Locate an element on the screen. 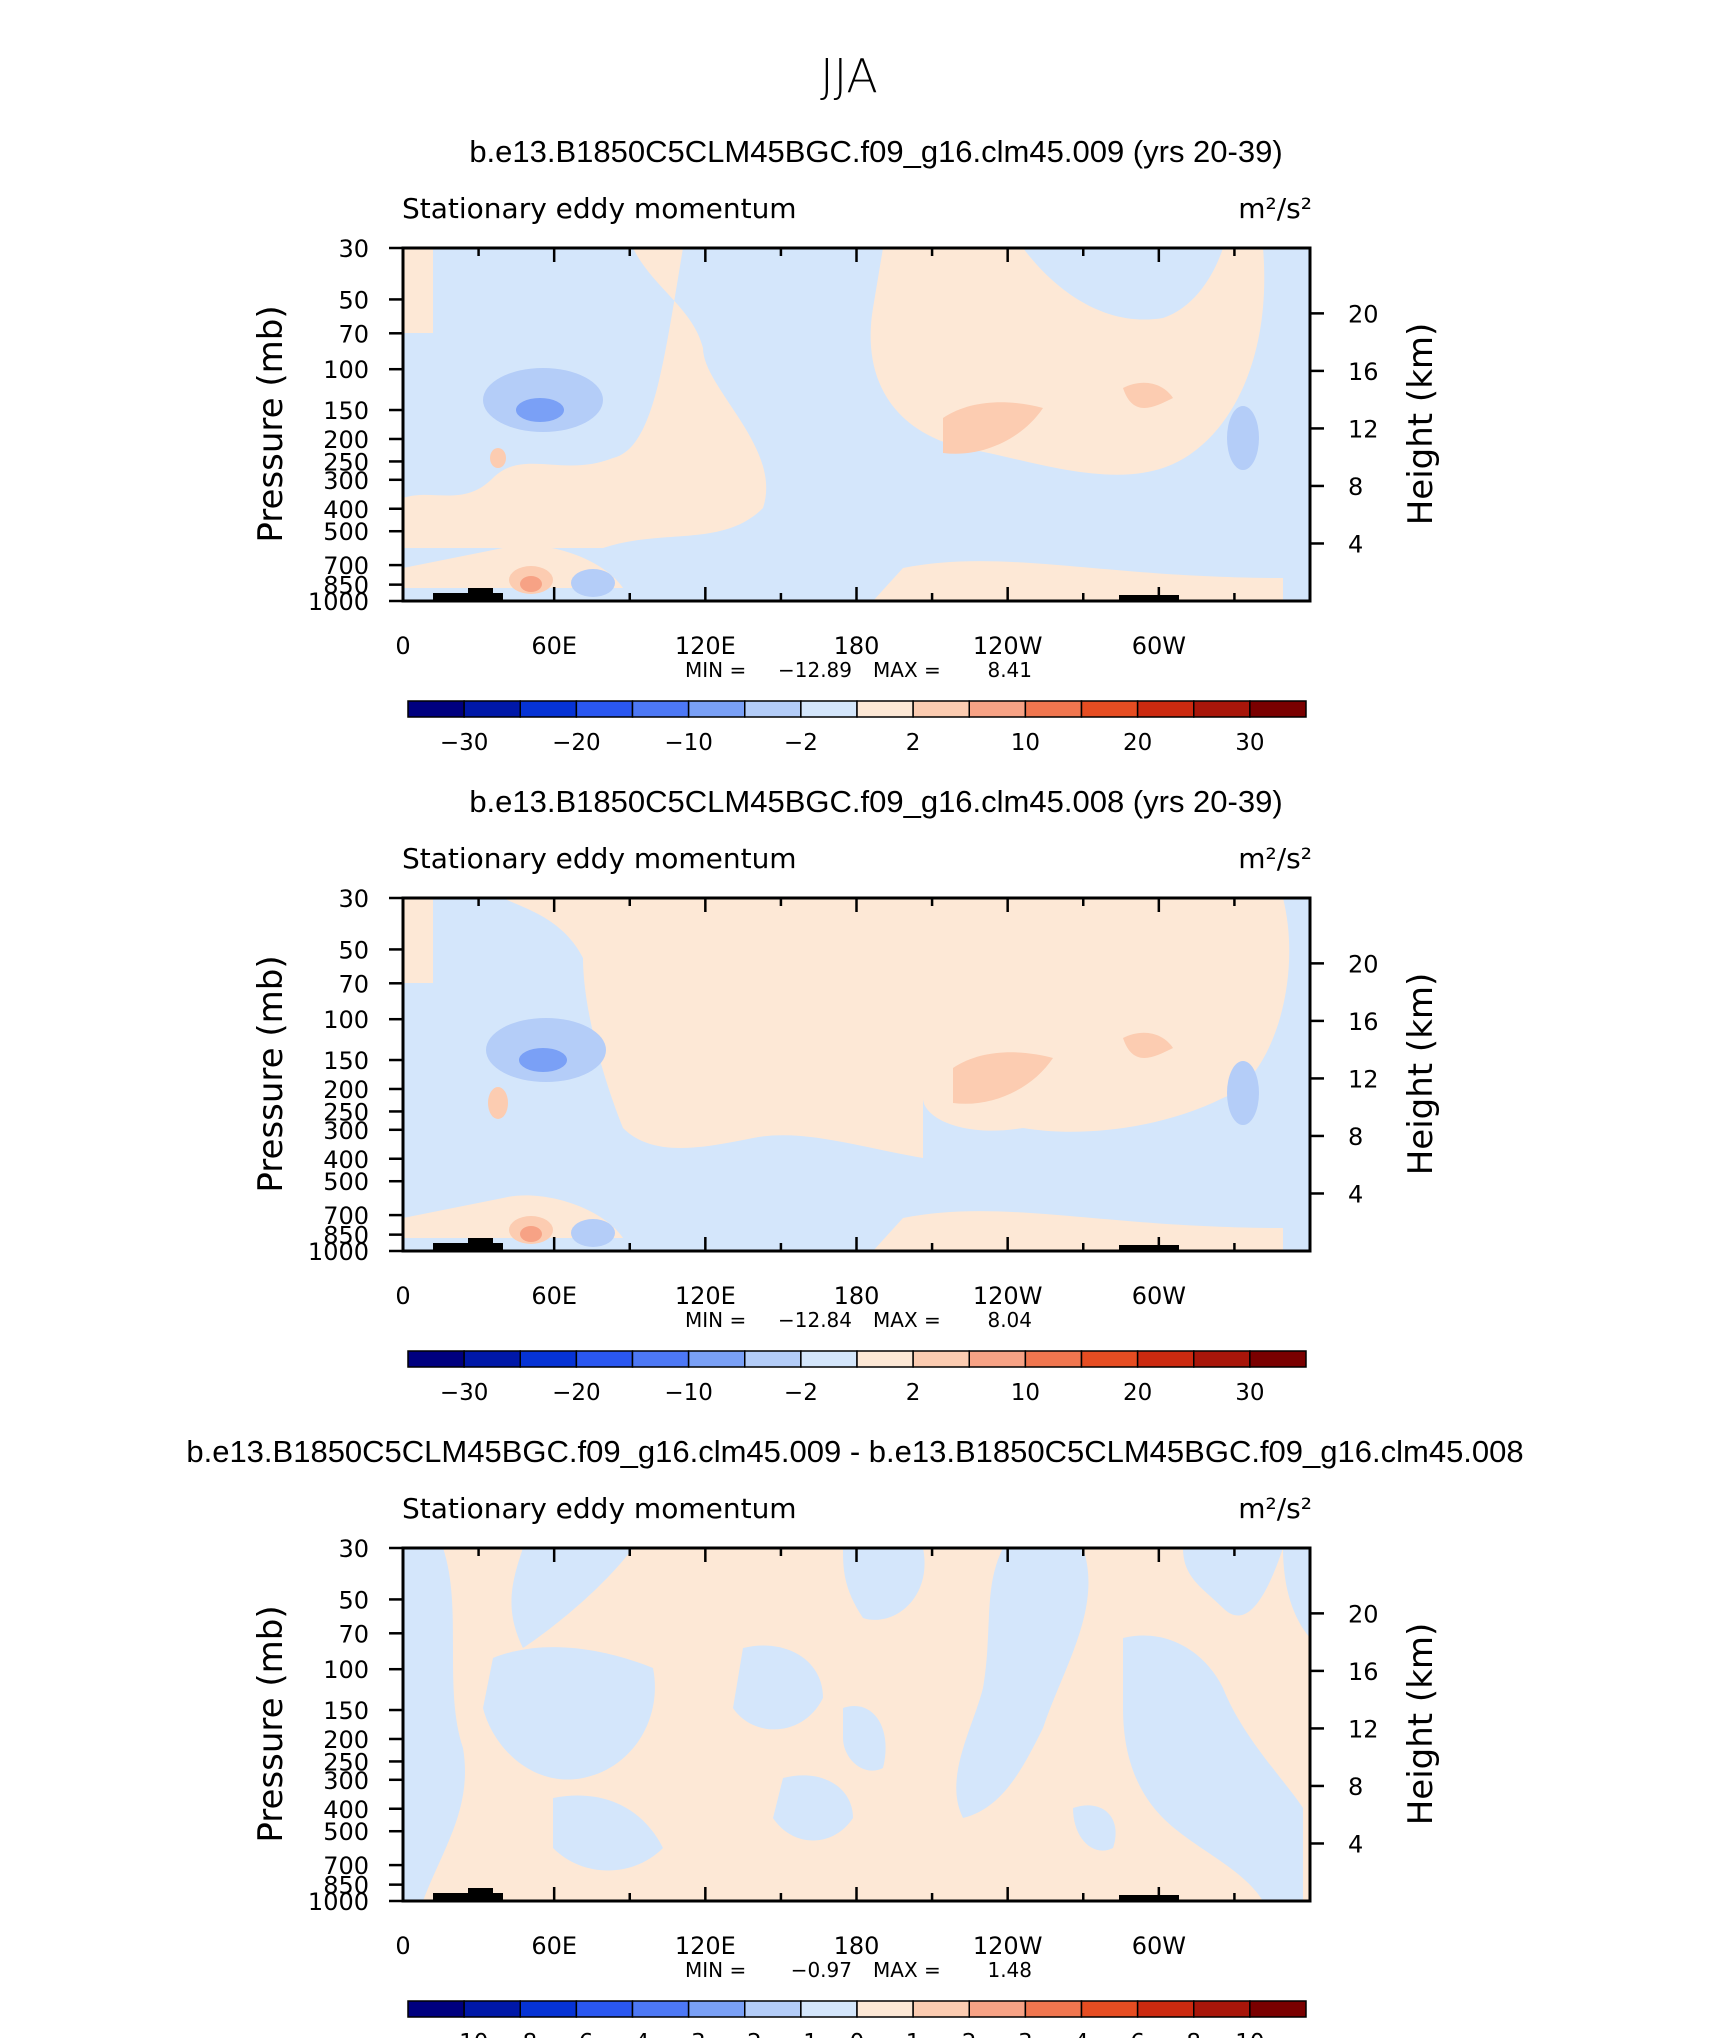 This screenshot has width=1710, height=2038. plot-area is located at coordinates (856, 424).